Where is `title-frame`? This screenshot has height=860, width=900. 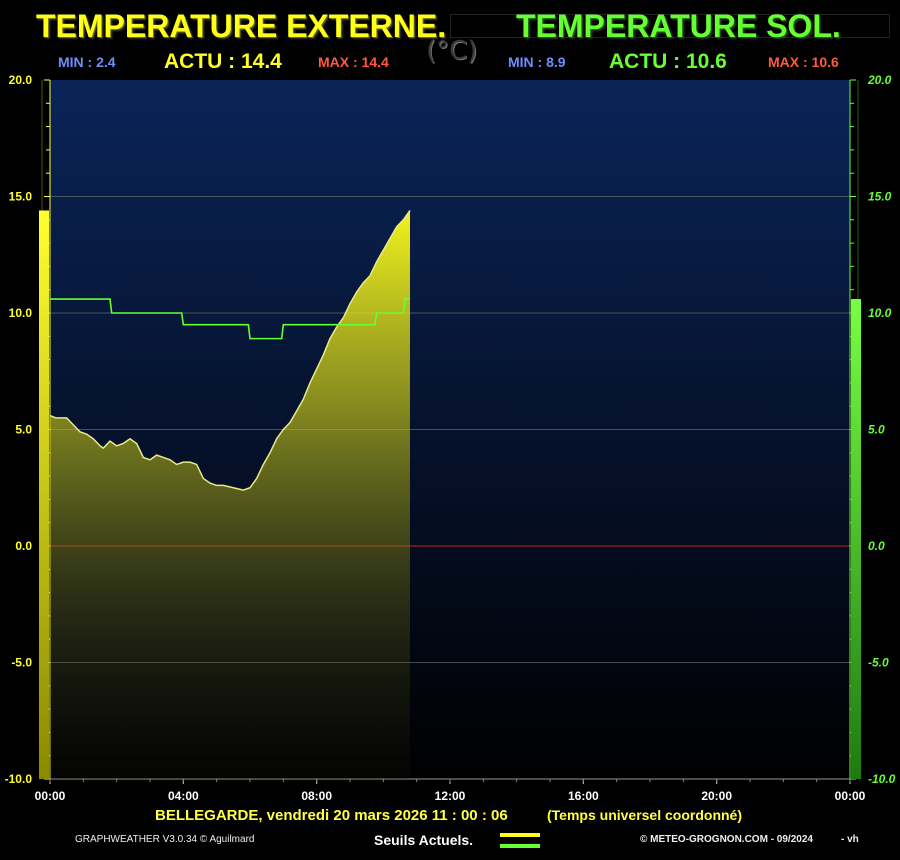 title-frame is located at coordinates (670, 26).